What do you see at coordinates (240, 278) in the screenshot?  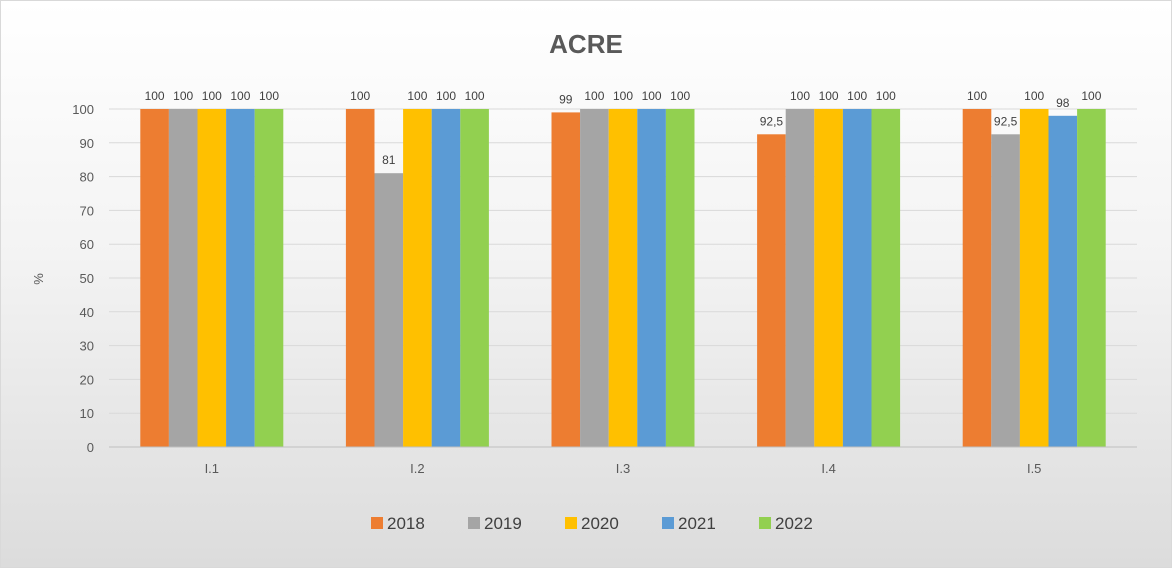 I see `bar-2021-I.1` at bounding box center [240, 278].